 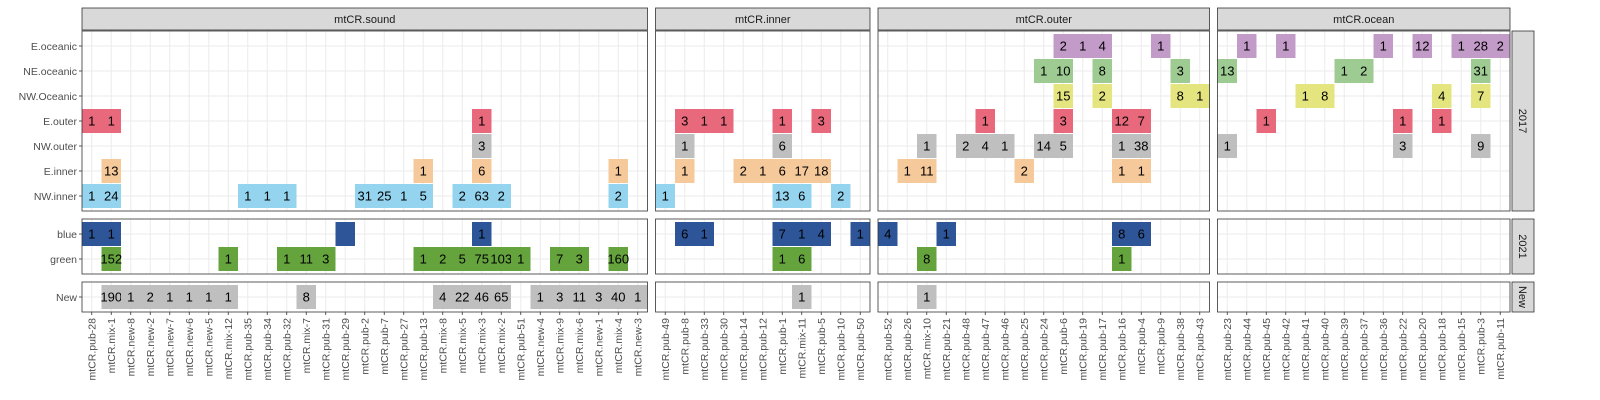 What do you see at coordinates (763, 20) in the screenshot?
I see `facet-strip-label: mtCR.inner` at bounding box center [763, 20].